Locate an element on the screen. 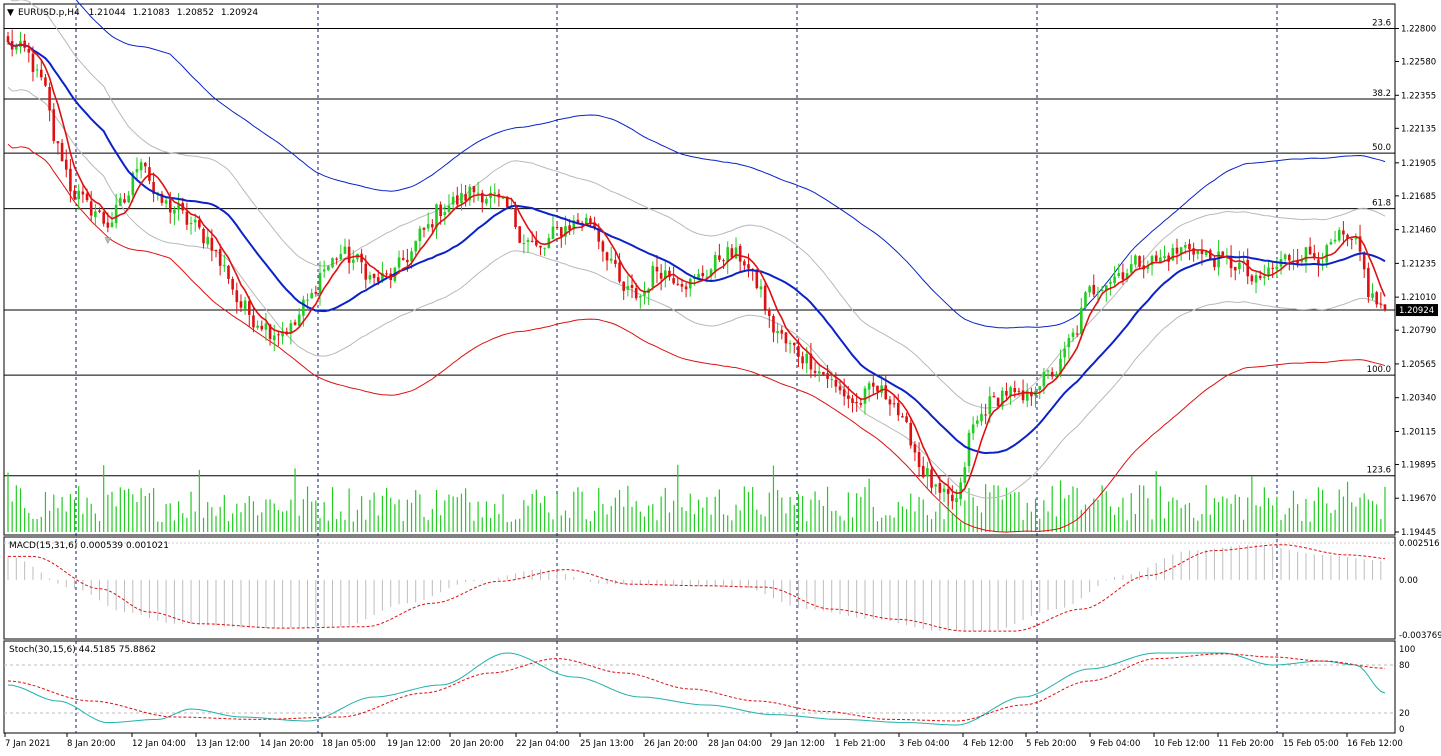  time-tick-label: 29 Jan 12:00 is located at coordinates (798, 744).